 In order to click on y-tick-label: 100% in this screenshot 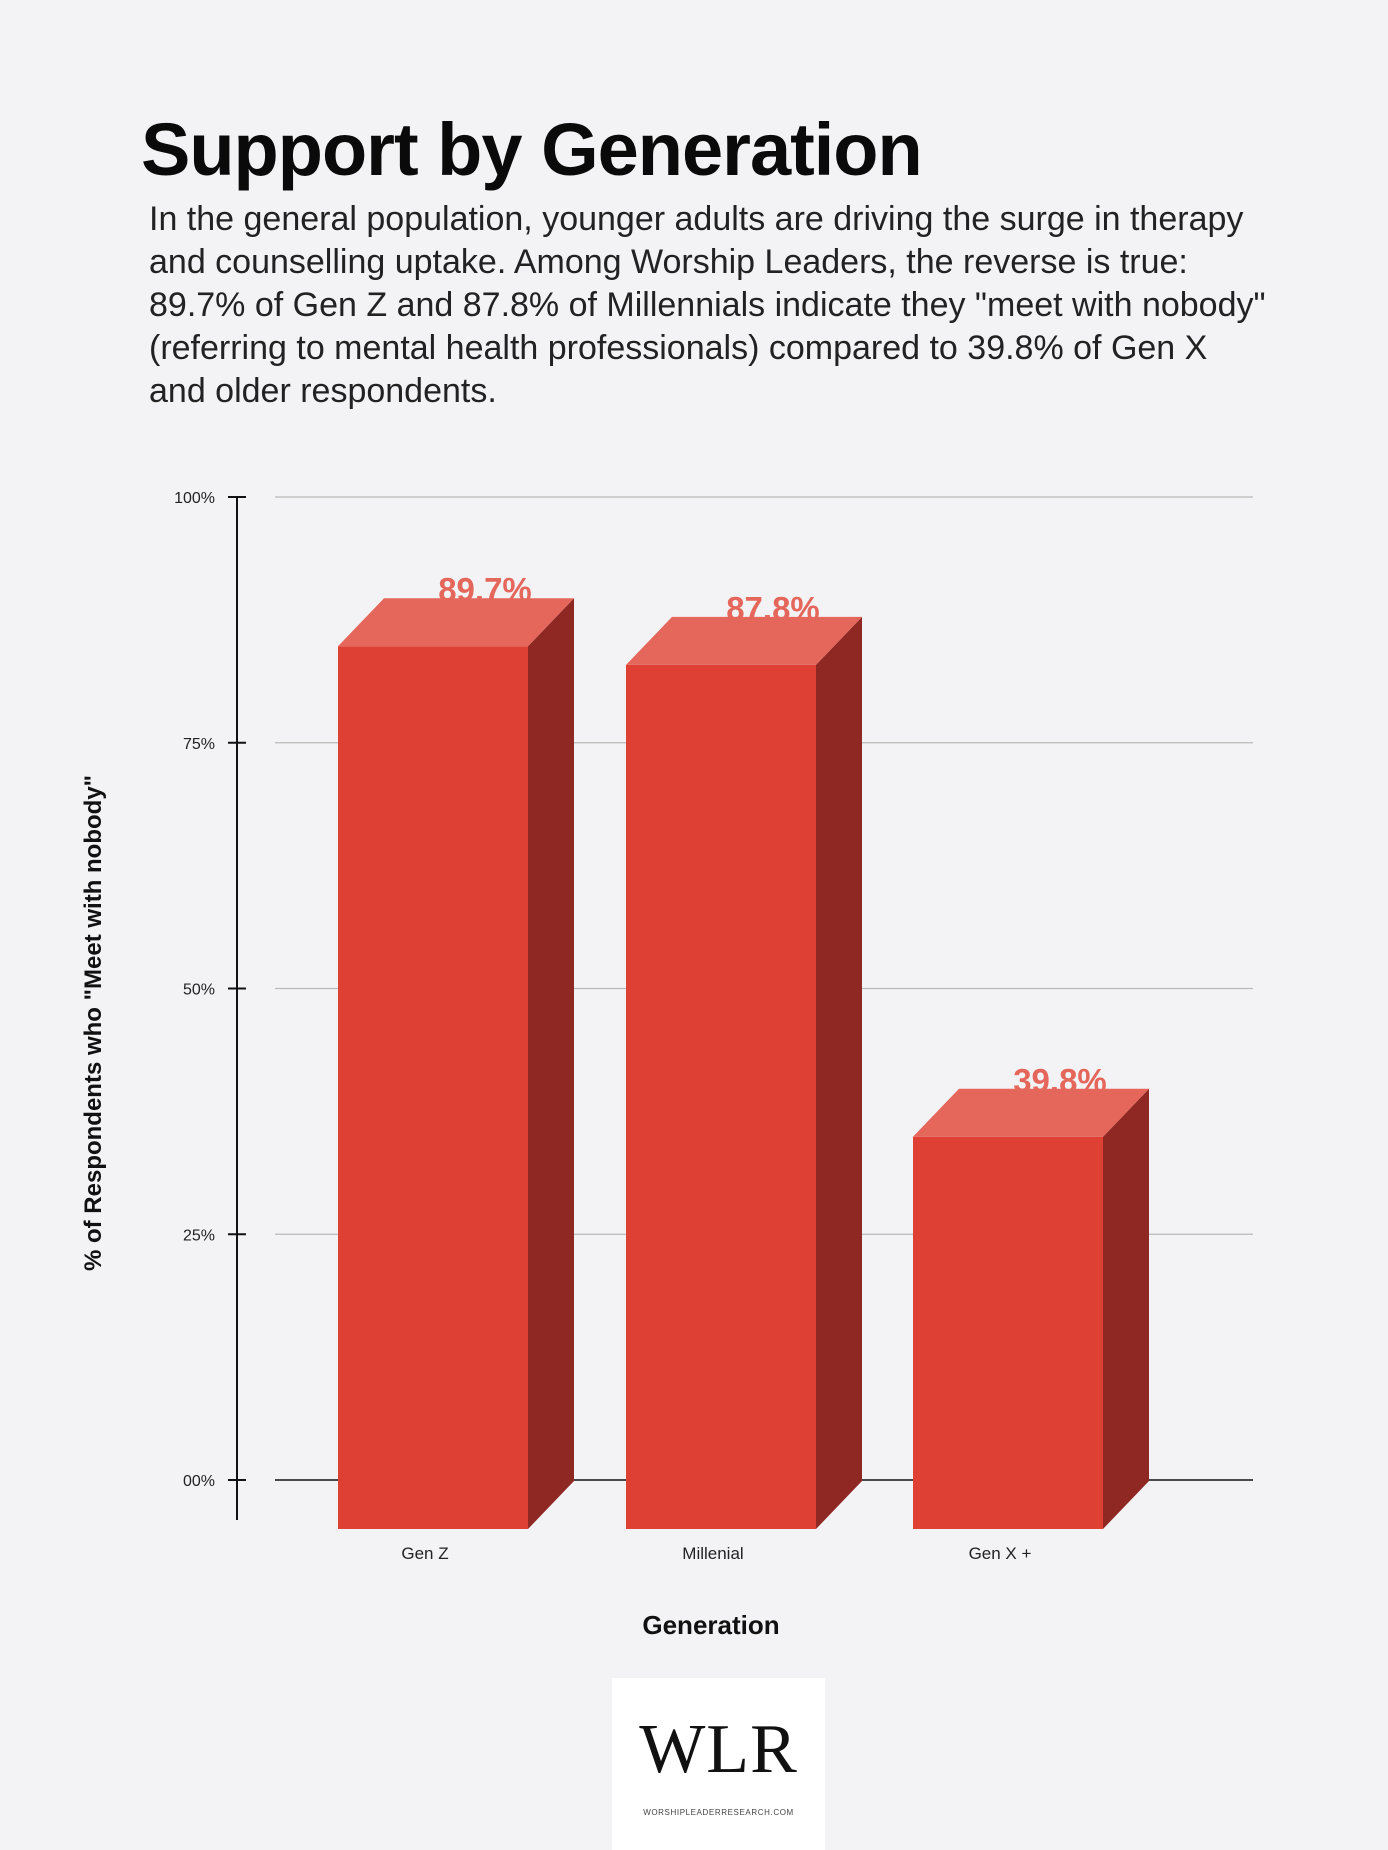, I will do `click(194, 498)`.